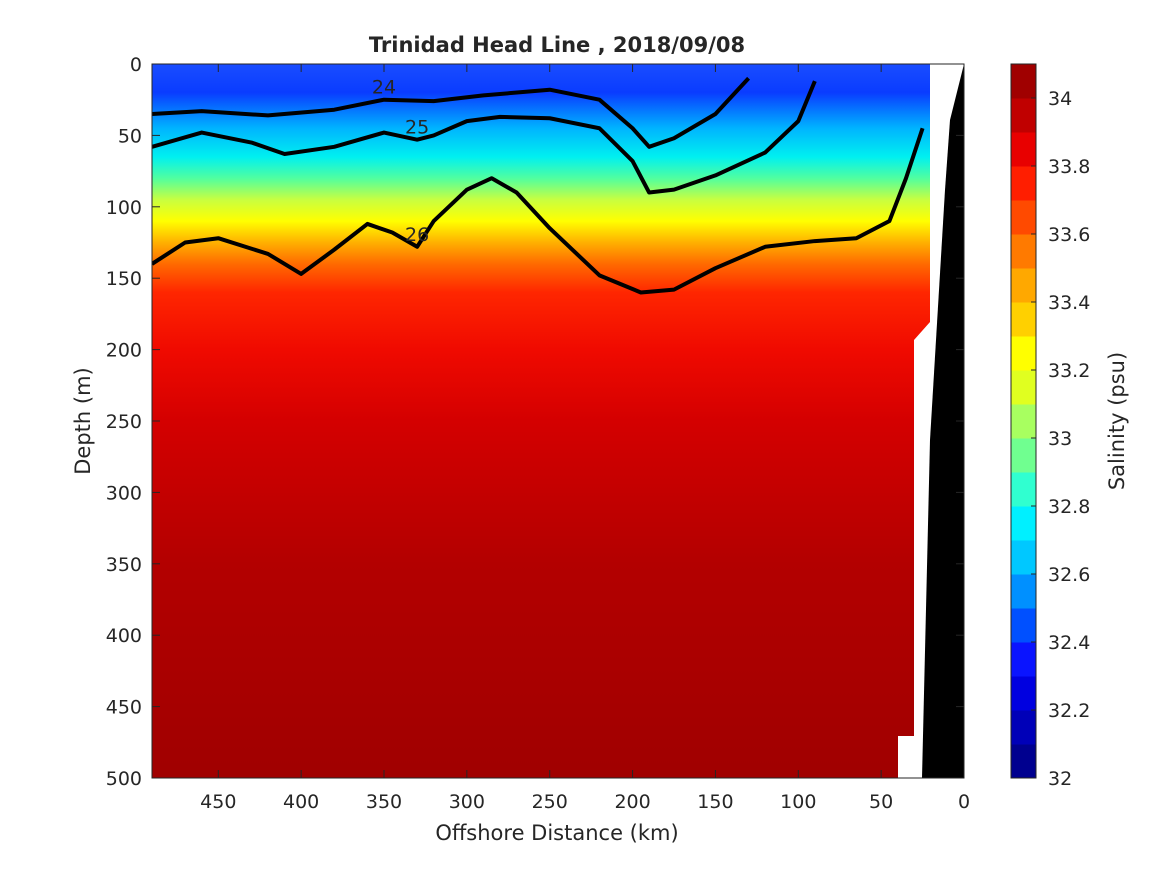 The height and width of the screenshot is (875, 1167). I want to click on colorbar-frame, so click(1023, 421).